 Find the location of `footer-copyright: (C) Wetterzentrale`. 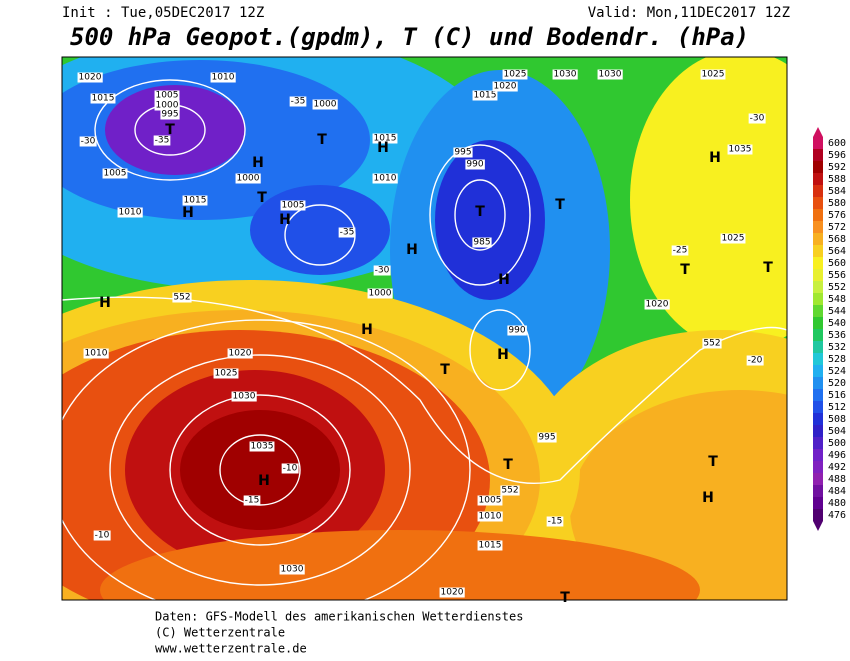

footer-copyright: (C) Wetterzentrale is located at coordinates (220, 633).